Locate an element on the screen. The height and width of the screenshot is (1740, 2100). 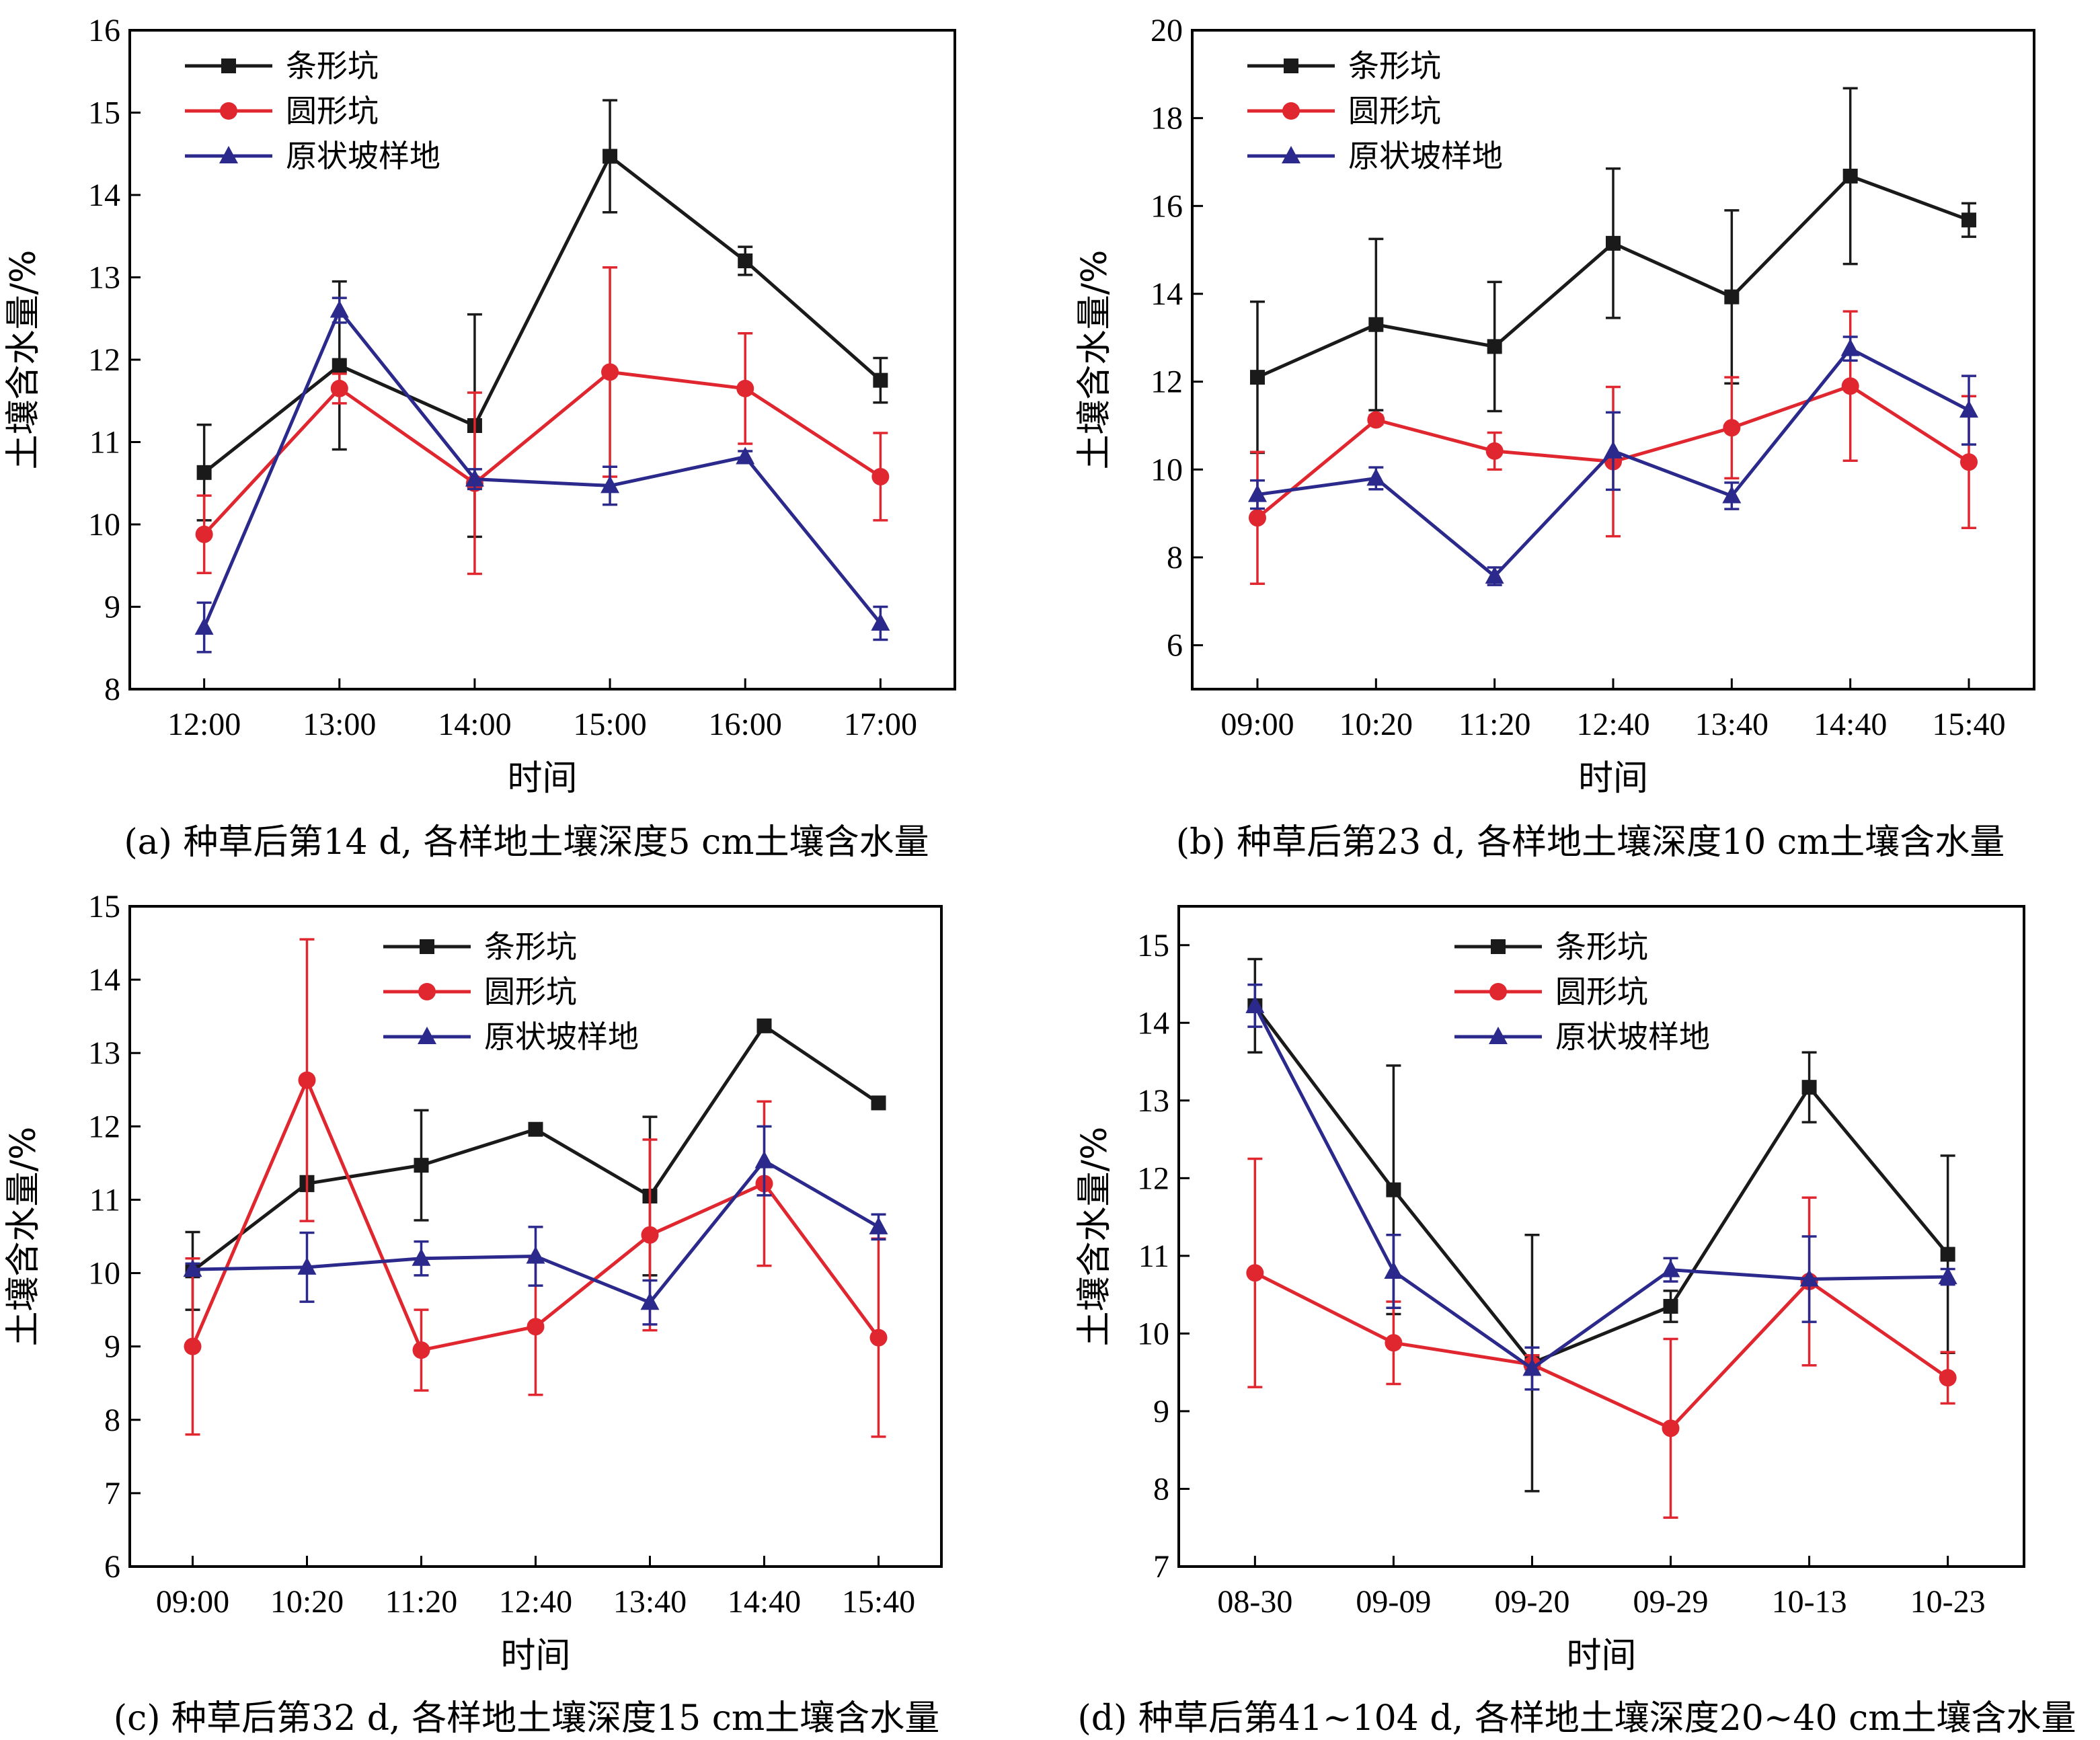
x-tick-label: 10:20 is located at coordinates (1376, 724).